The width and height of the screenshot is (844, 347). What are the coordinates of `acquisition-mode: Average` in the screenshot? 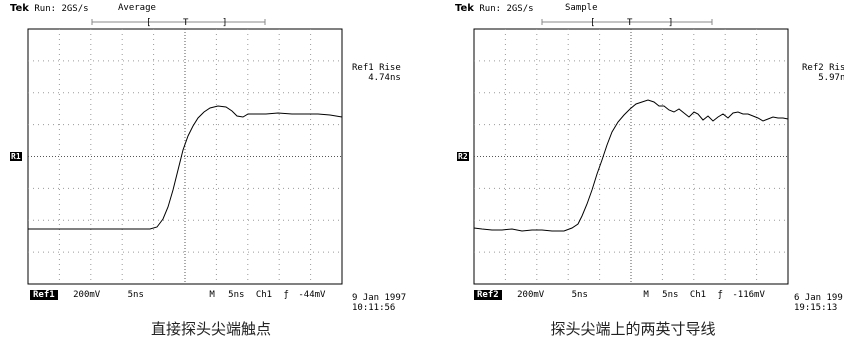 It's located at (137, 8).